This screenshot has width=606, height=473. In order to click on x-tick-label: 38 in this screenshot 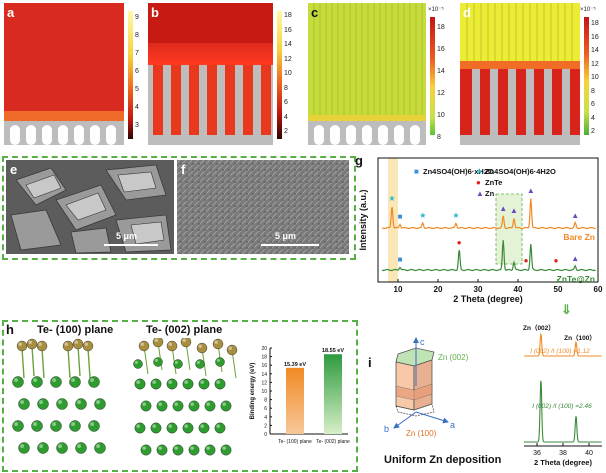, I will do `click(563, 453)`.